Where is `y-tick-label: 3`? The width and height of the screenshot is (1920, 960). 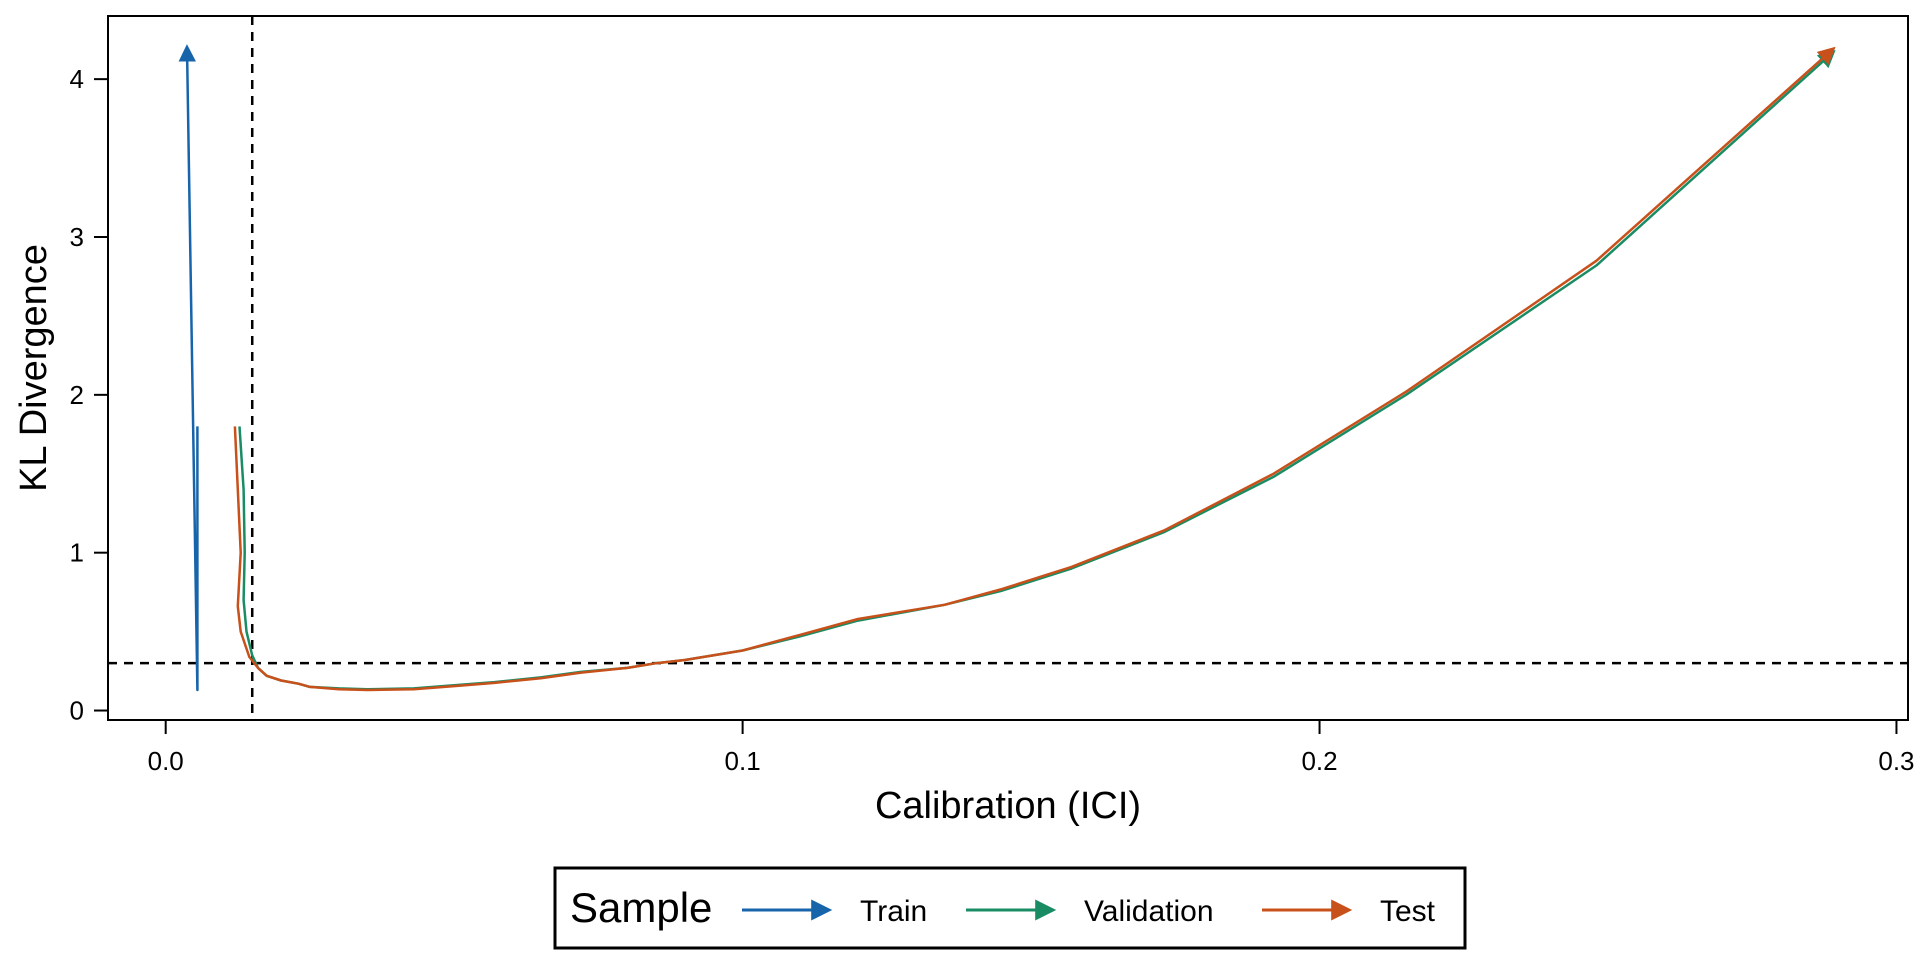 y-tick-label: 3 is located at coordinates (77, 237).